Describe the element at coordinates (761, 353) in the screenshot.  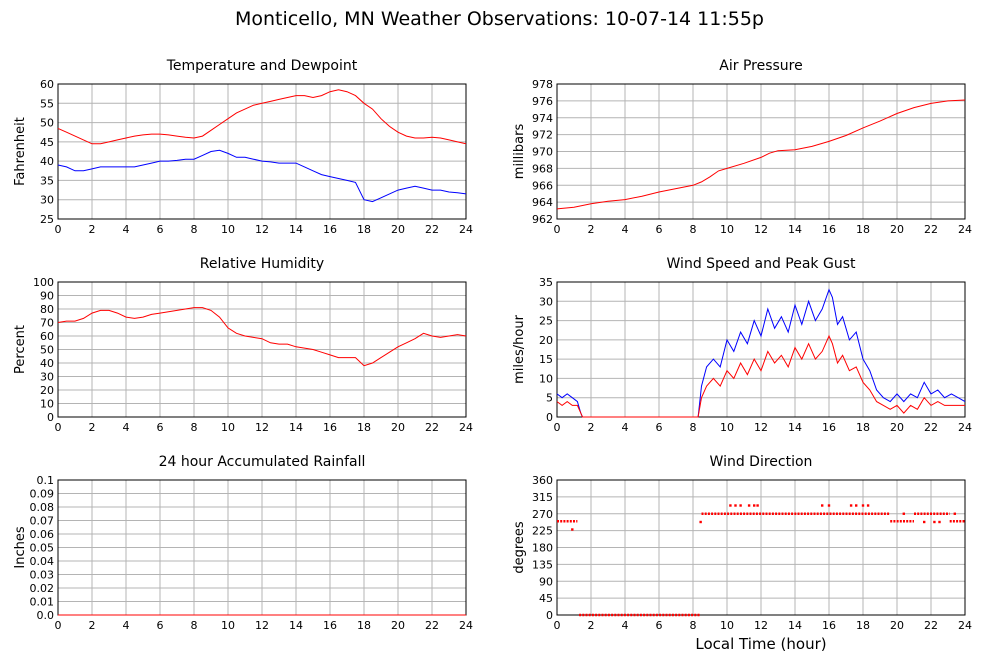
I see `wind-speed-and-peak-gust-series-1-line` at that location.